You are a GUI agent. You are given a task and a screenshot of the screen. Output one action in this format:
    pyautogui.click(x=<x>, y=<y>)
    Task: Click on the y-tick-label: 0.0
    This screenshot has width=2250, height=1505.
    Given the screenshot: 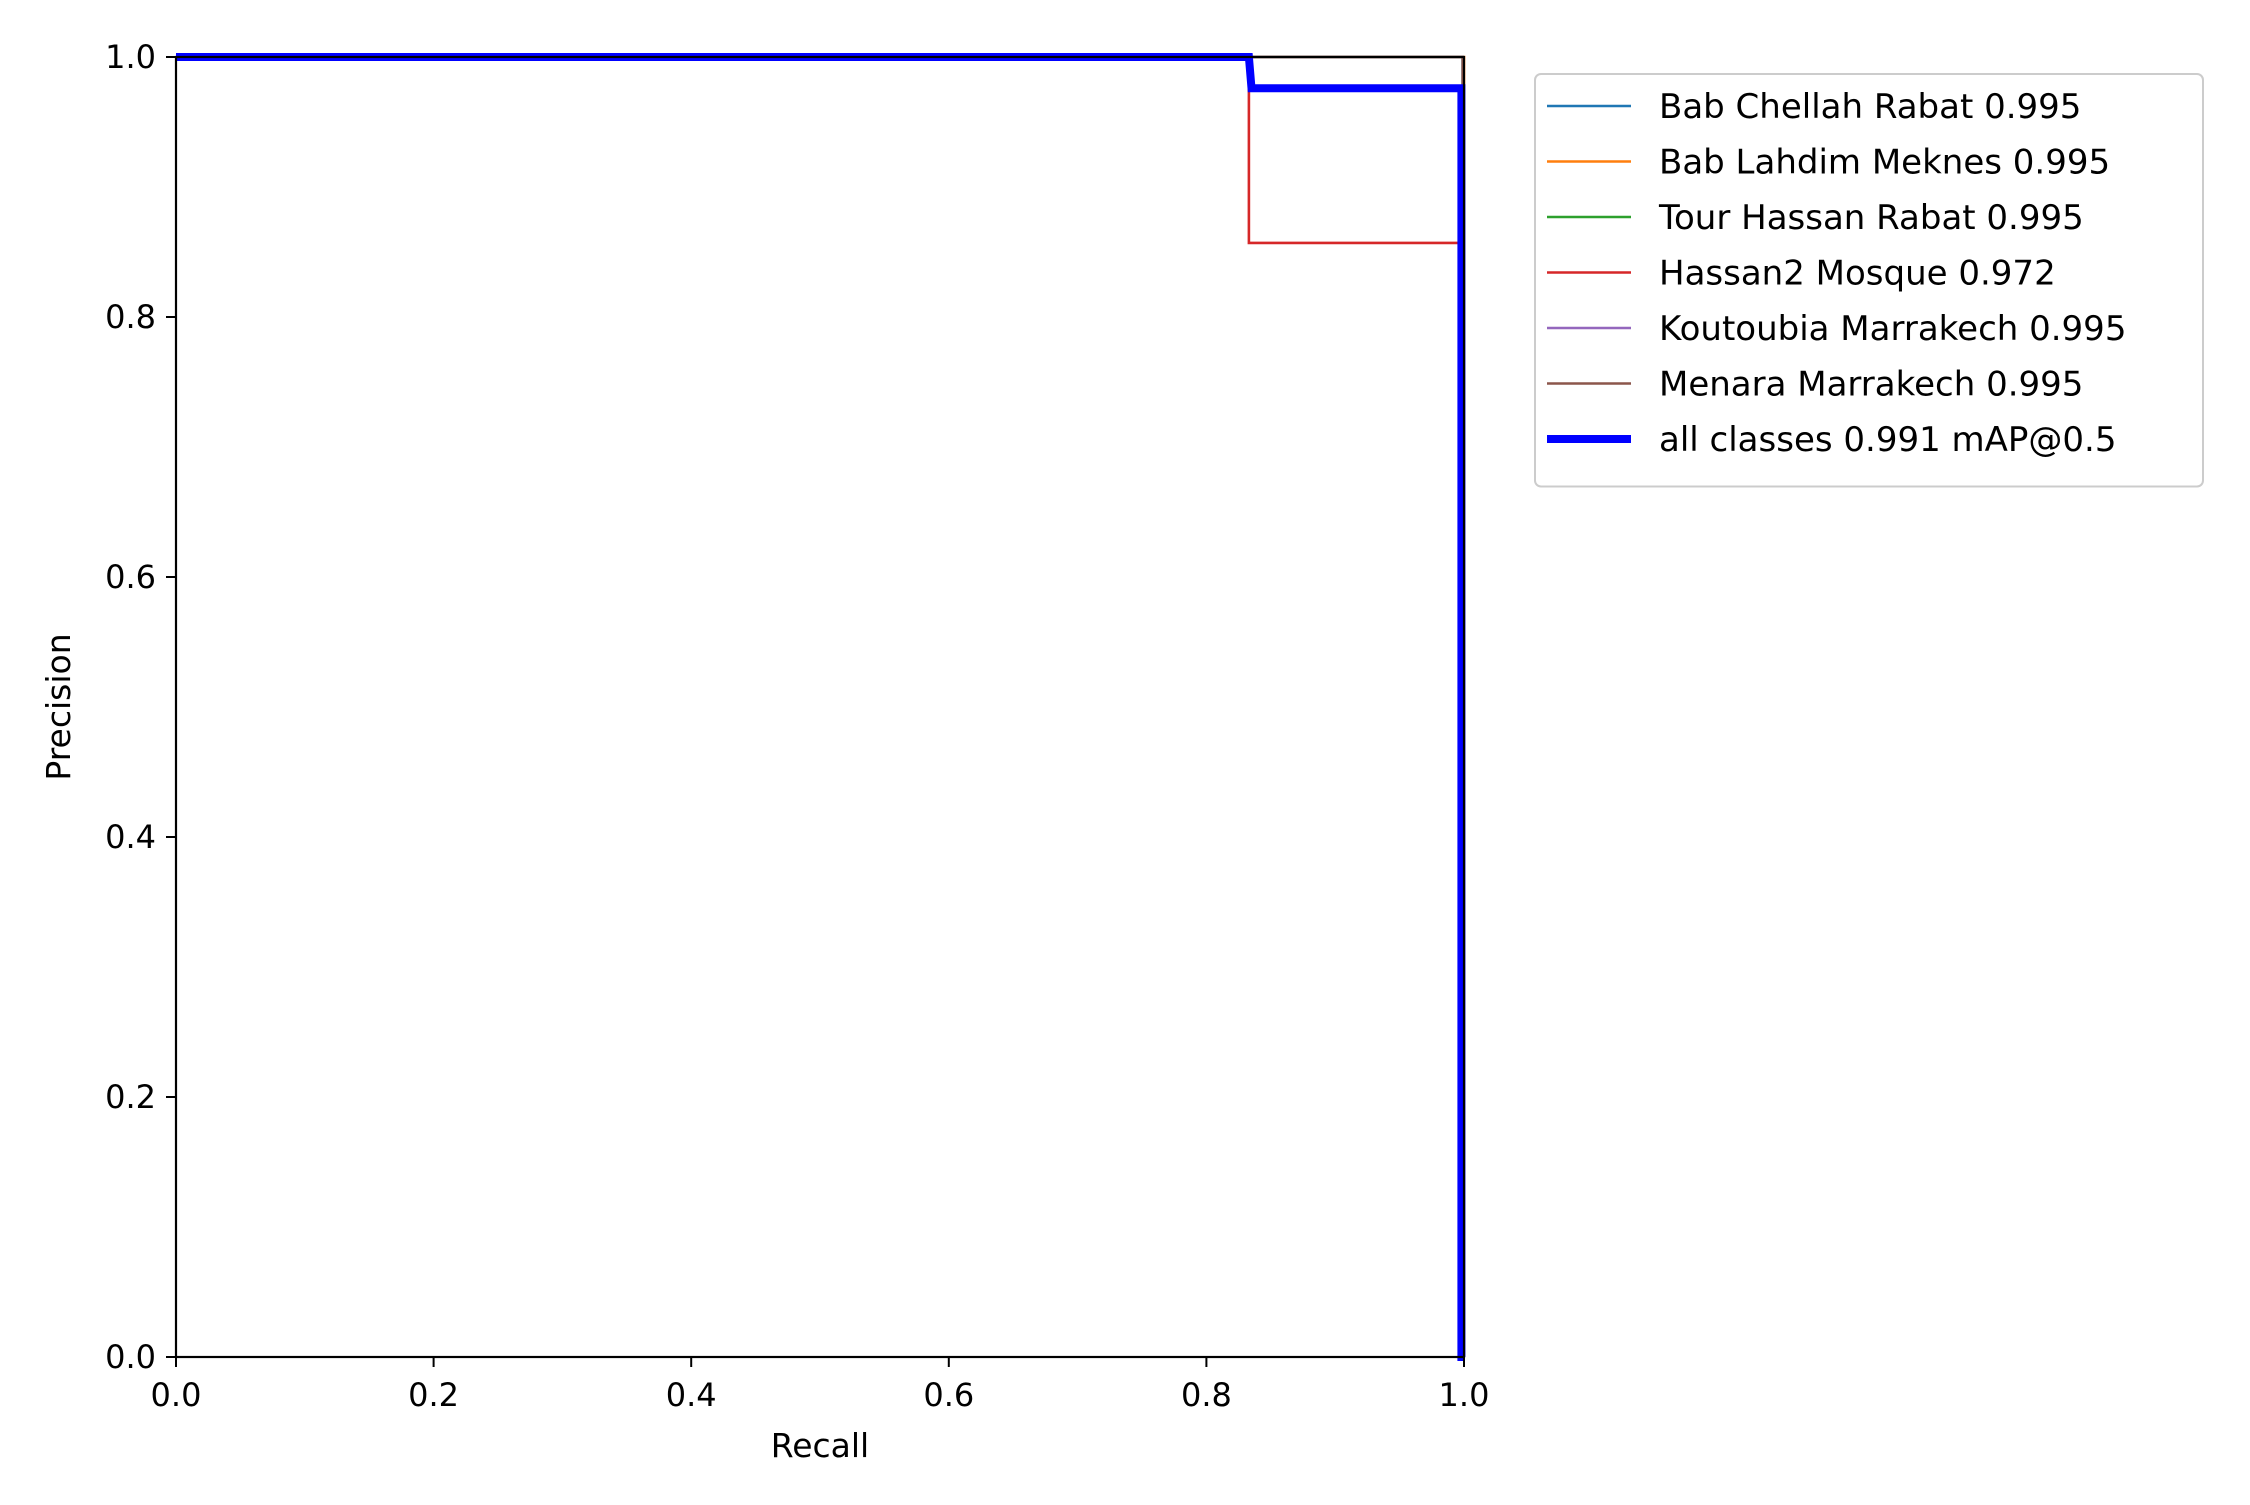 What is the action you would take?
    pyautogui.click(x=130, y=1357)
    